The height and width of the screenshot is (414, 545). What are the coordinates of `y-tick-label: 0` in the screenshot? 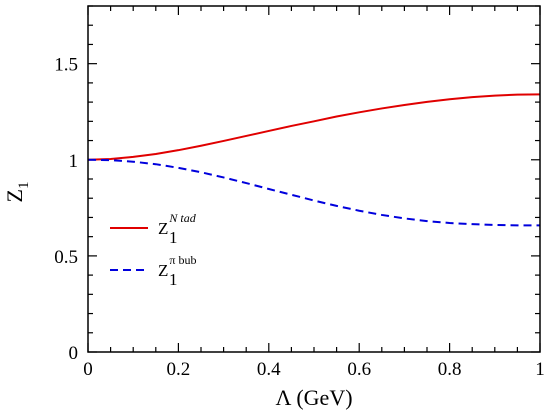 It's located at (74, 353).